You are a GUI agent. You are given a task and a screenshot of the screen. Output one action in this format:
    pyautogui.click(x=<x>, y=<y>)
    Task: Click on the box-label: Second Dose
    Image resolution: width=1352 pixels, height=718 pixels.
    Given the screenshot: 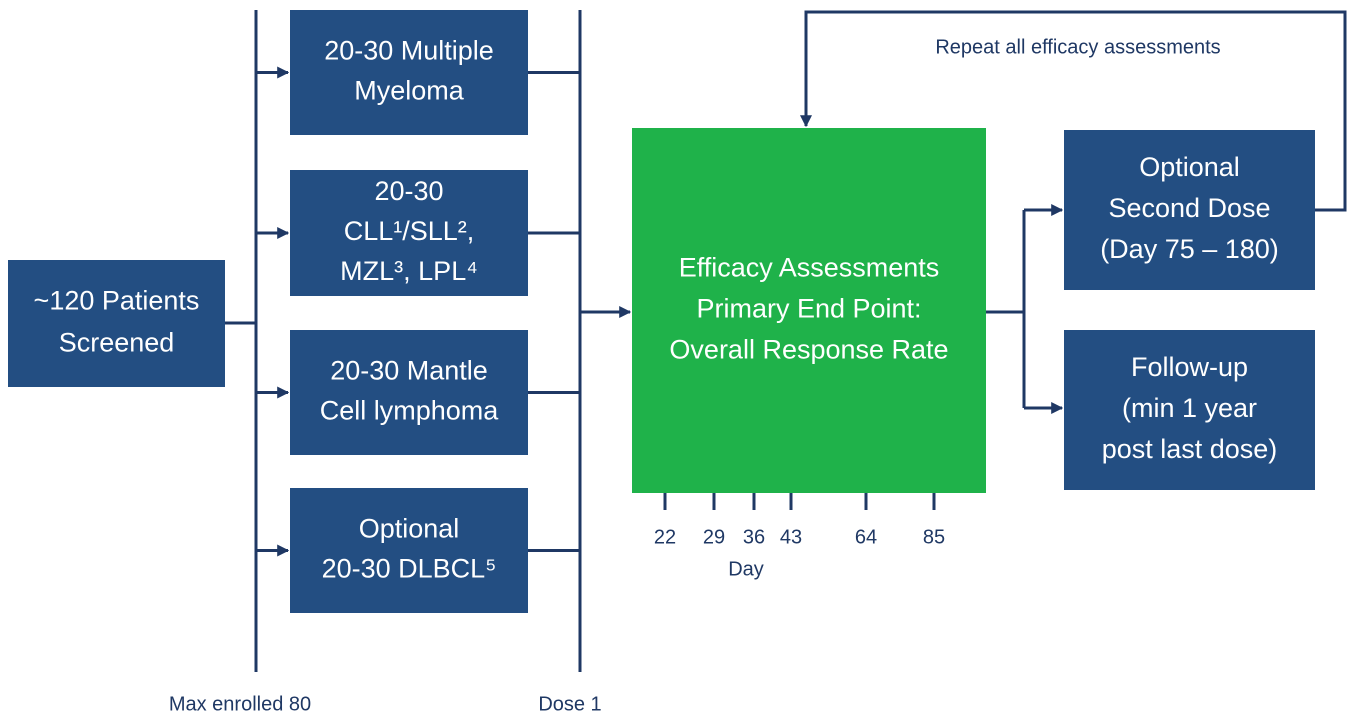 What is the action you would take?
    pyautogui.click(x=1189, y=208)
    